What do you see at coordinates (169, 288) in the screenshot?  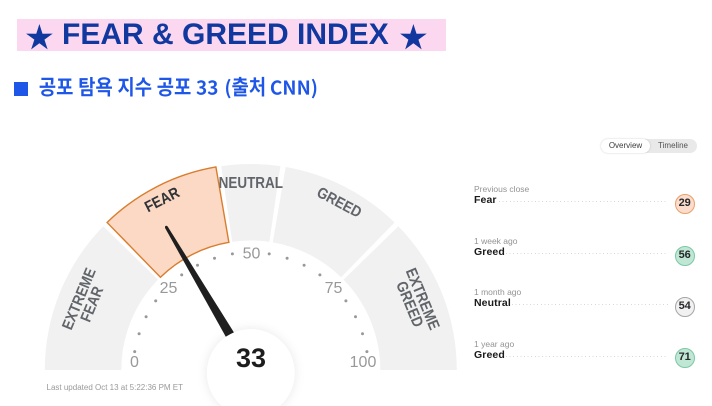 I see `svg-text: 25` at bounding box center [169, 288].